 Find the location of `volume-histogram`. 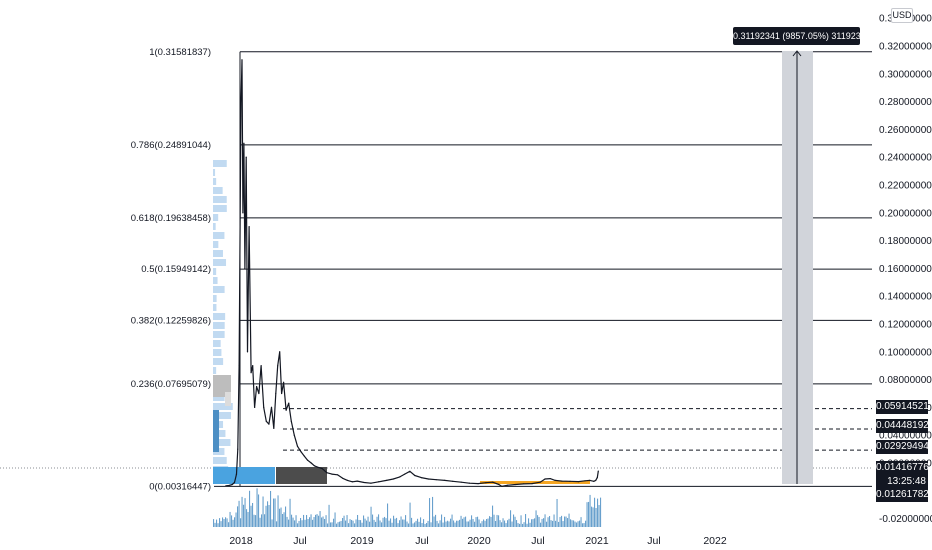

volume-histogram is located at coordinates (407, 507).